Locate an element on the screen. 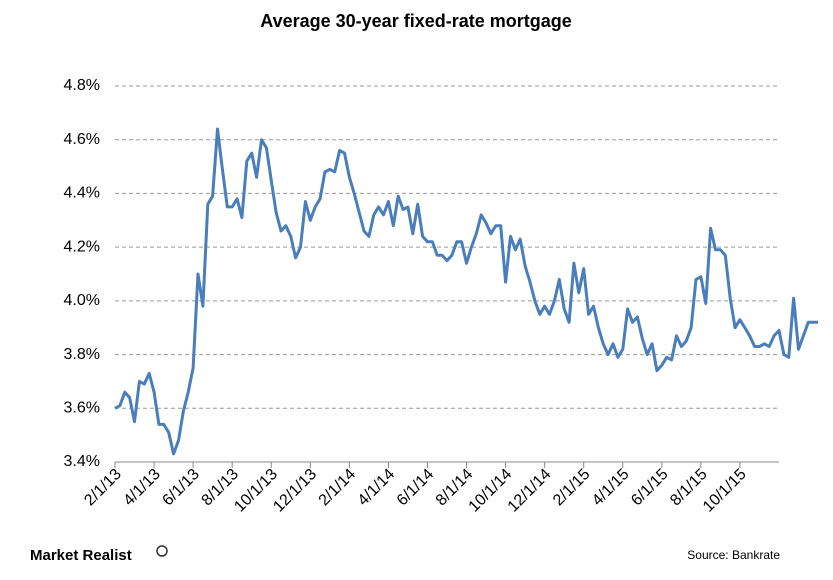  y-tick-label: 3.8% is located at coordinates (82, 354).